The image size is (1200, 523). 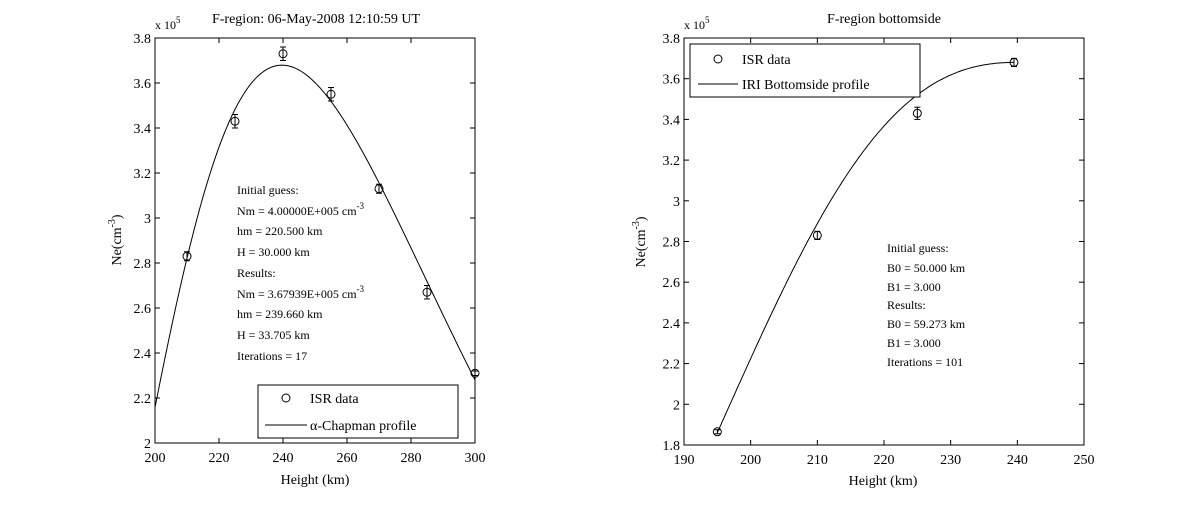 I want to click on chart-left-legend: ISR data α-Chapman profile, so click(x=358, y=411).